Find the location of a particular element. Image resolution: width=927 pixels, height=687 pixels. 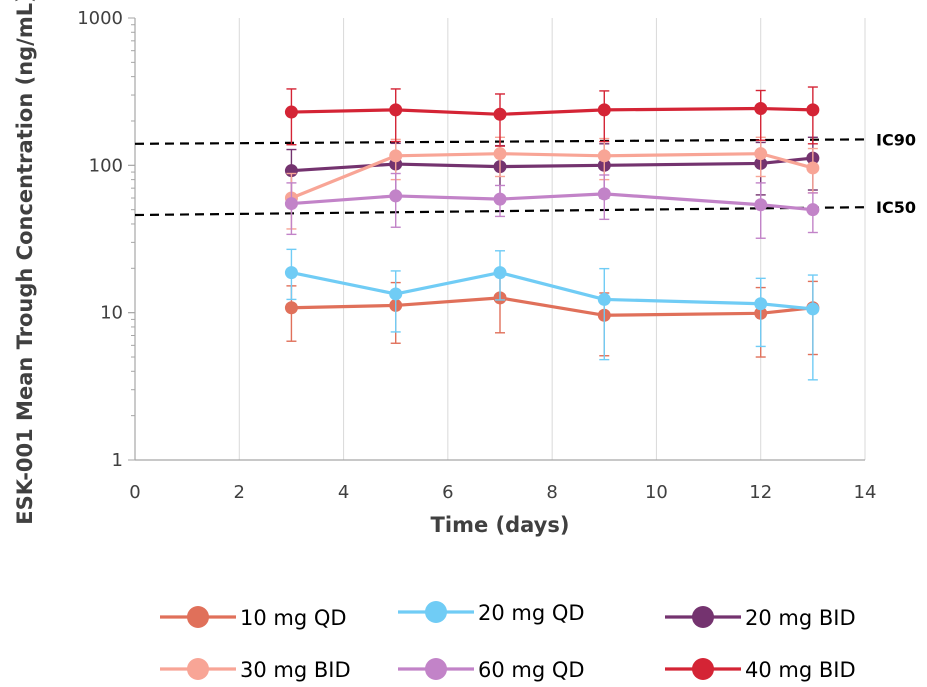

legend-item-10-mg-qd: 10 mg QD is located at coordinates (253, 618).